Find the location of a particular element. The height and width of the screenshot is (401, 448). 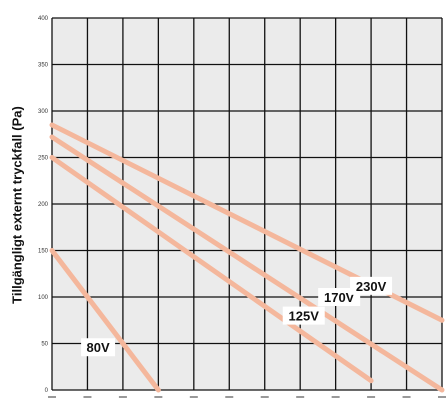

y-axis-label: Tillgängligt externt tryckfall (Pa) is located at coordinates (17, 205).